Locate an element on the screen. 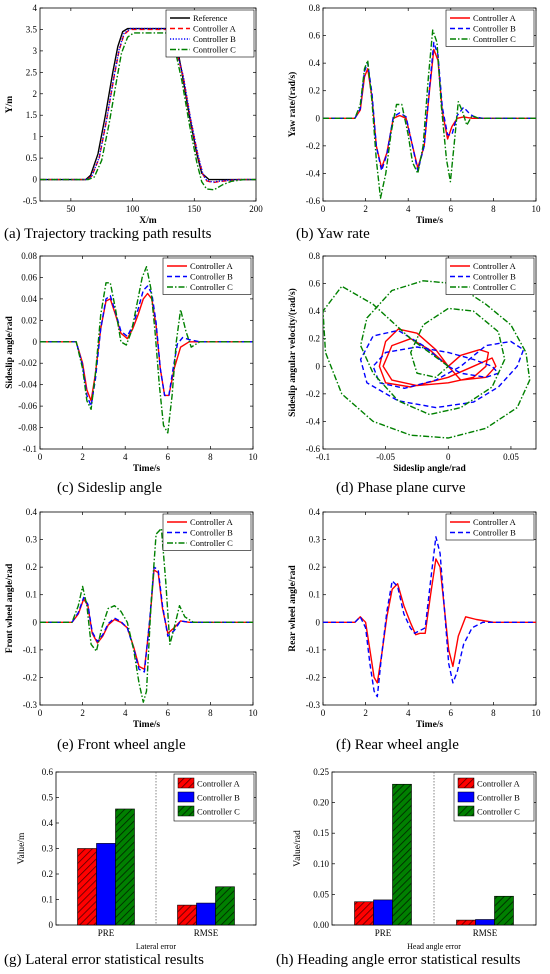 The height and width of the screenshot is (974, 550). y-tick-label: 0.05 is located at coordinates (321, 894).